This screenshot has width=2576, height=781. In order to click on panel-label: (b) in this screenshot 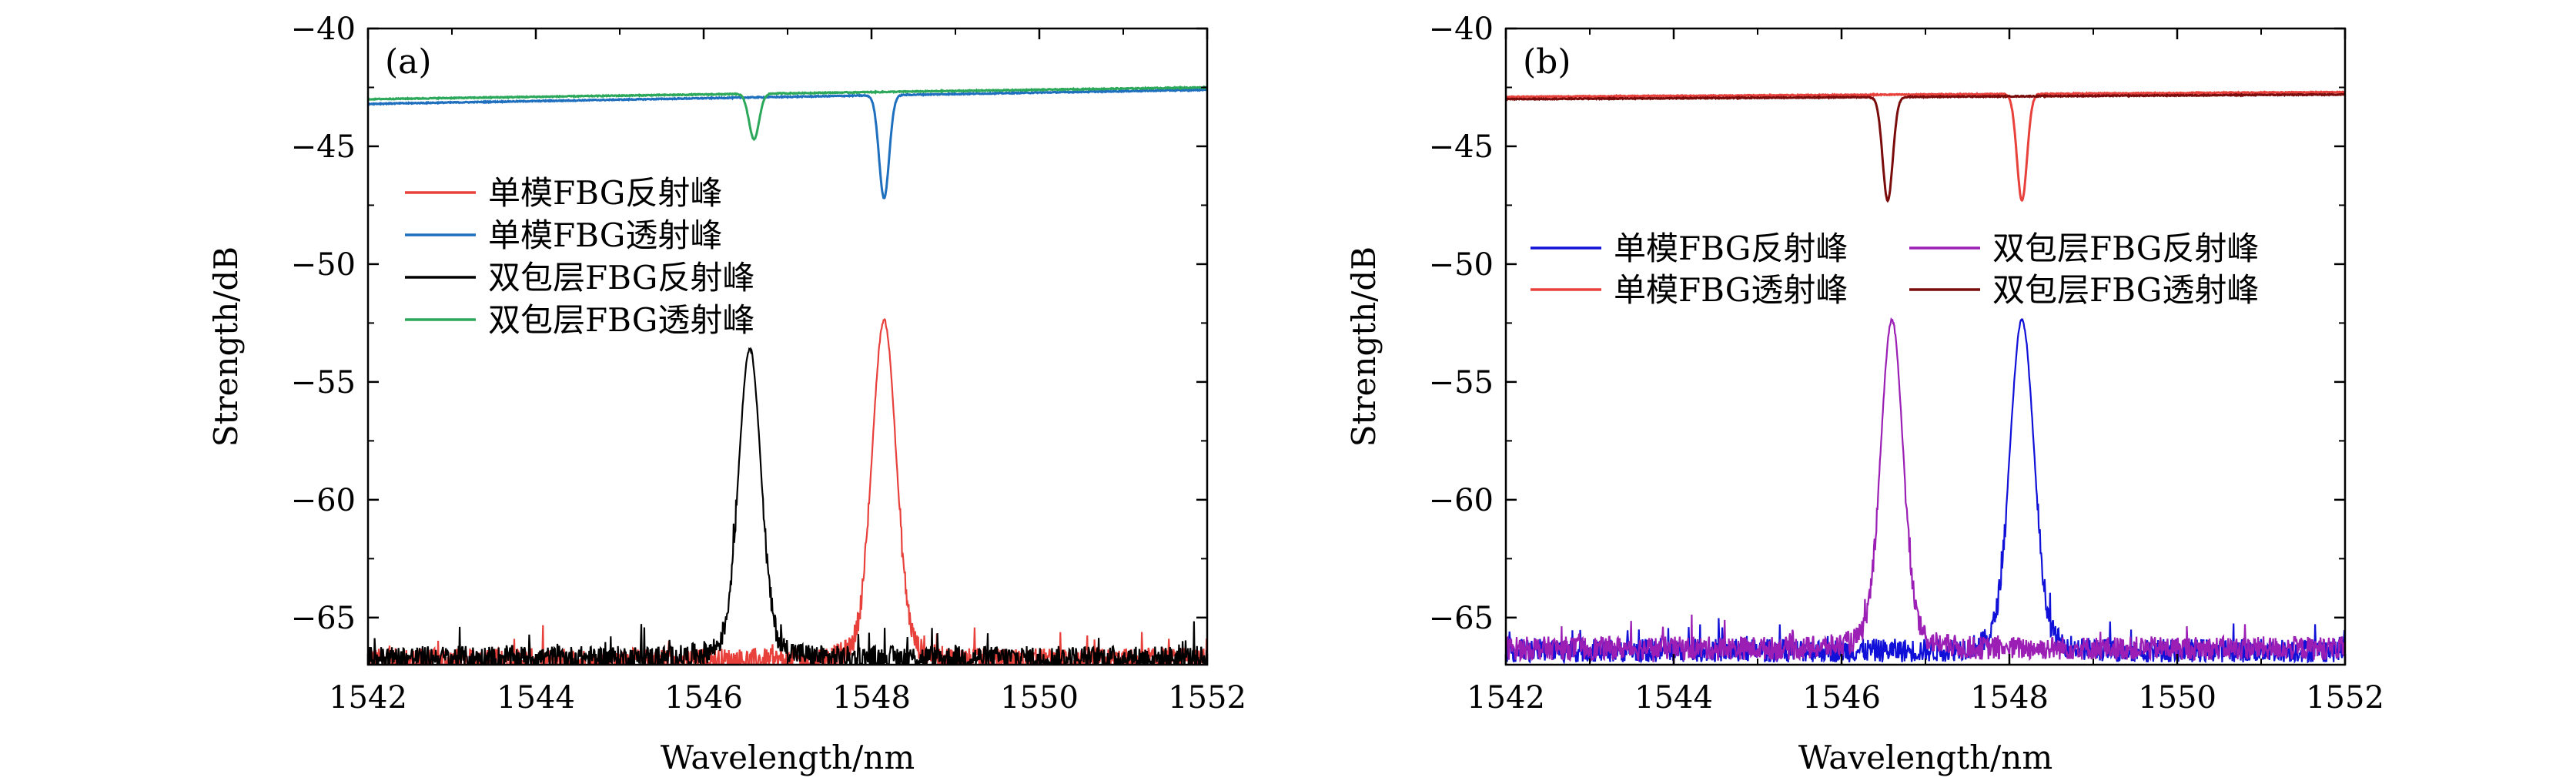, I will do `click(1547, 62)`.